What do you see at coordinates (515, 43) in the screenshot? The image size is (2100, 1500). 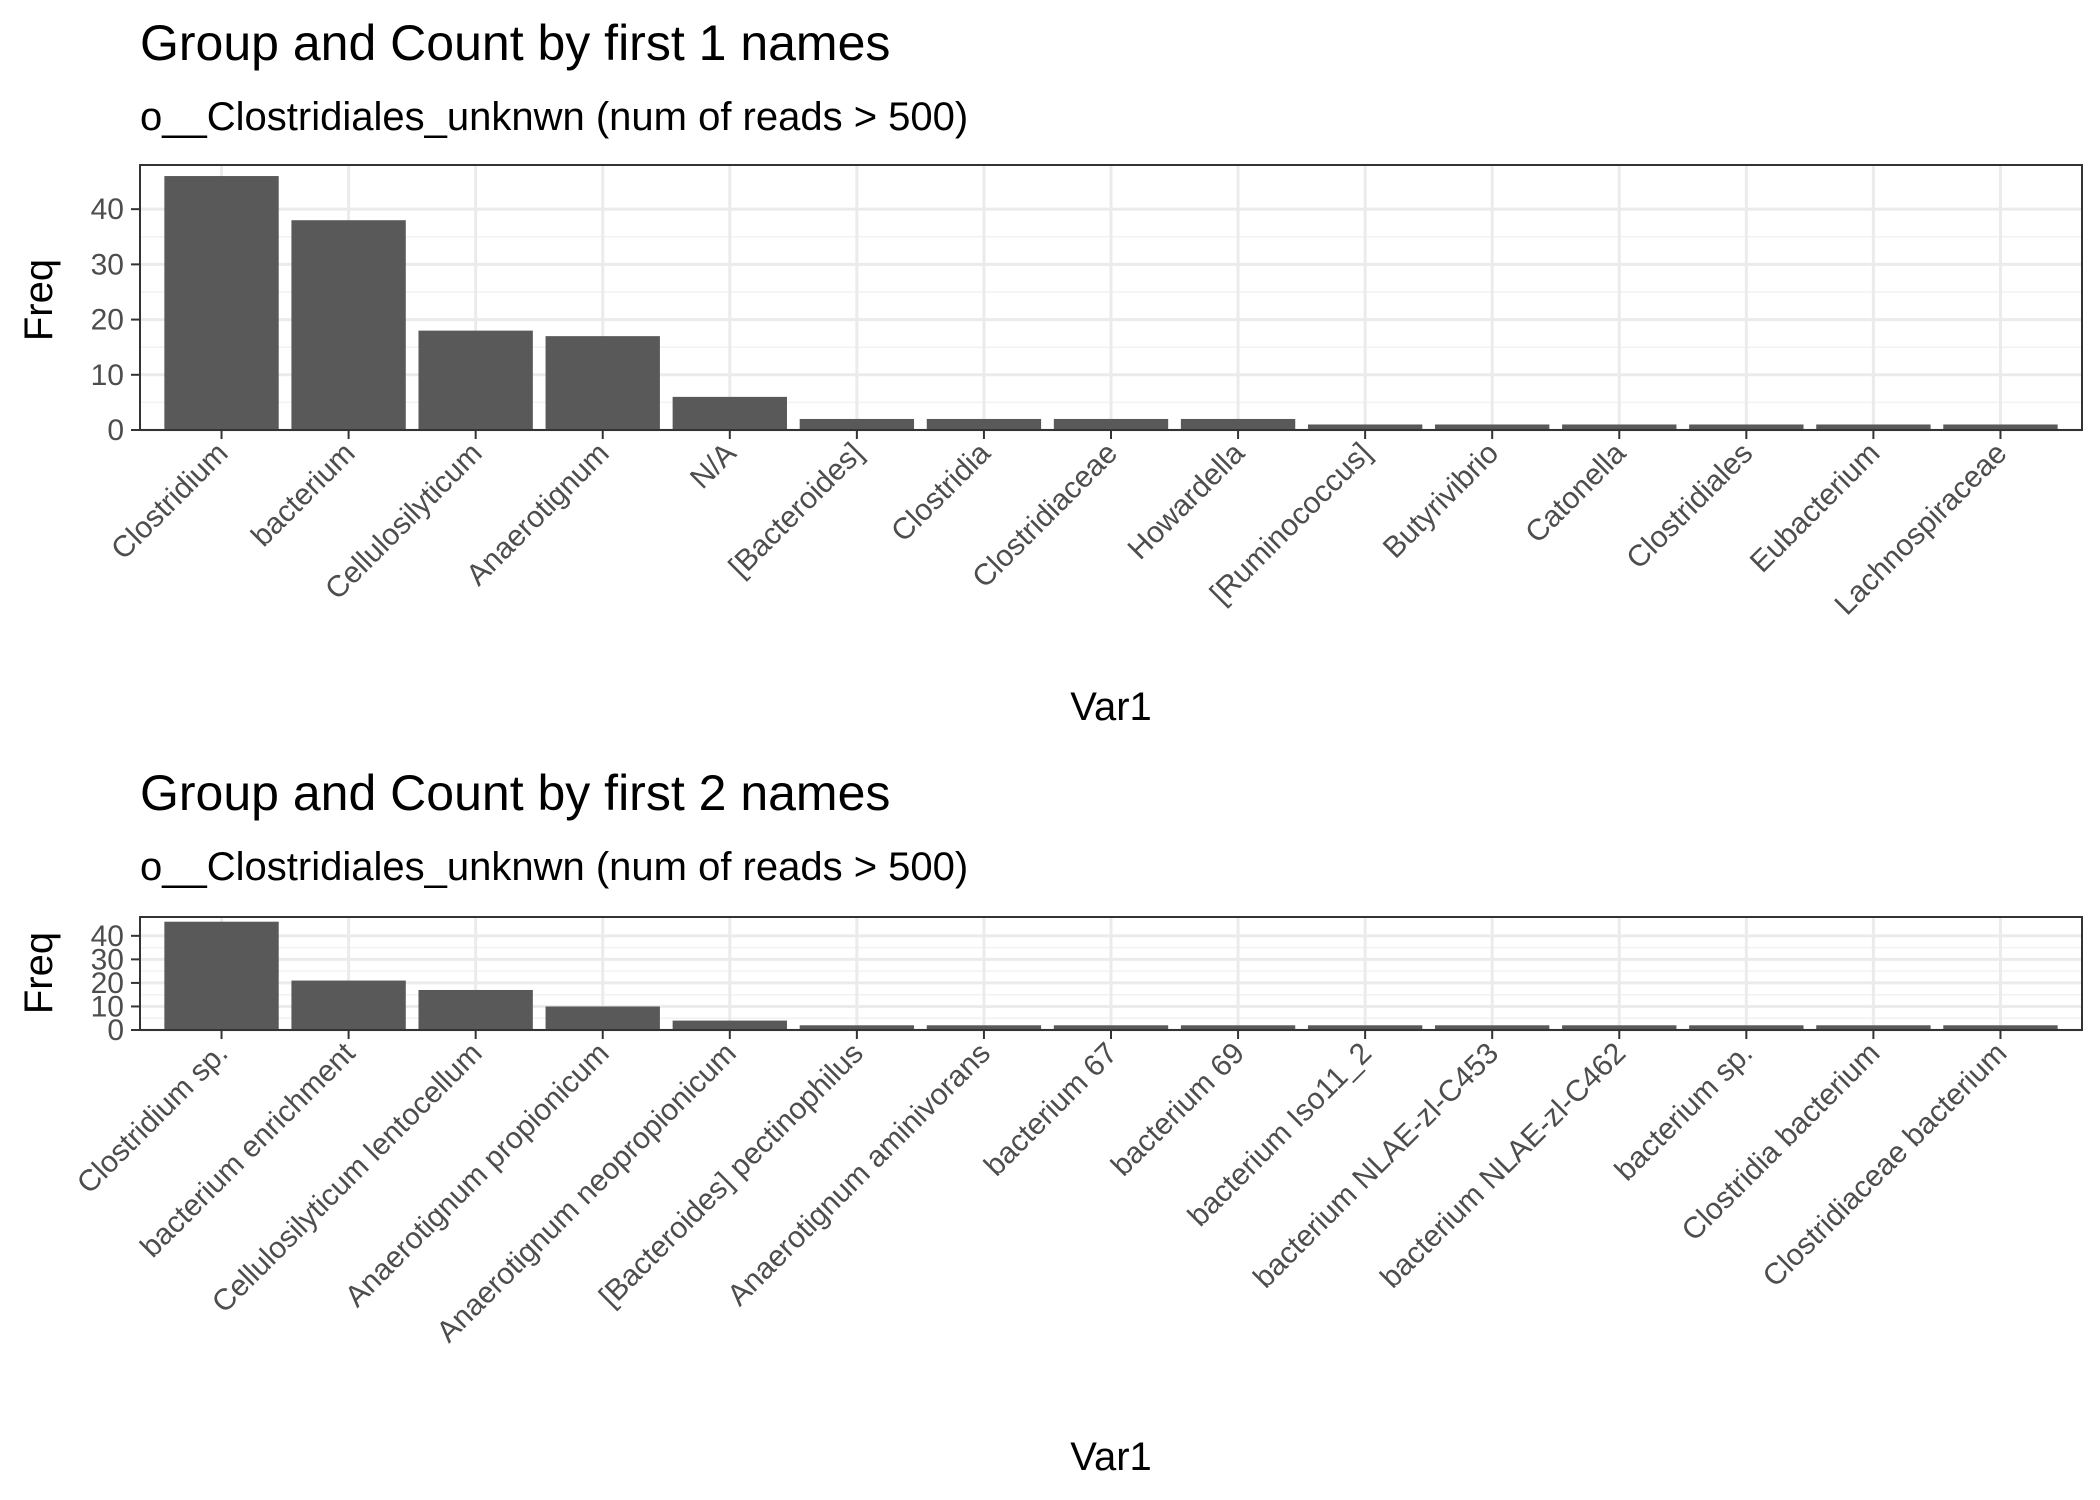 I see `chart-title: Group and Count by first 1 names` at bounding box center [515, 43].